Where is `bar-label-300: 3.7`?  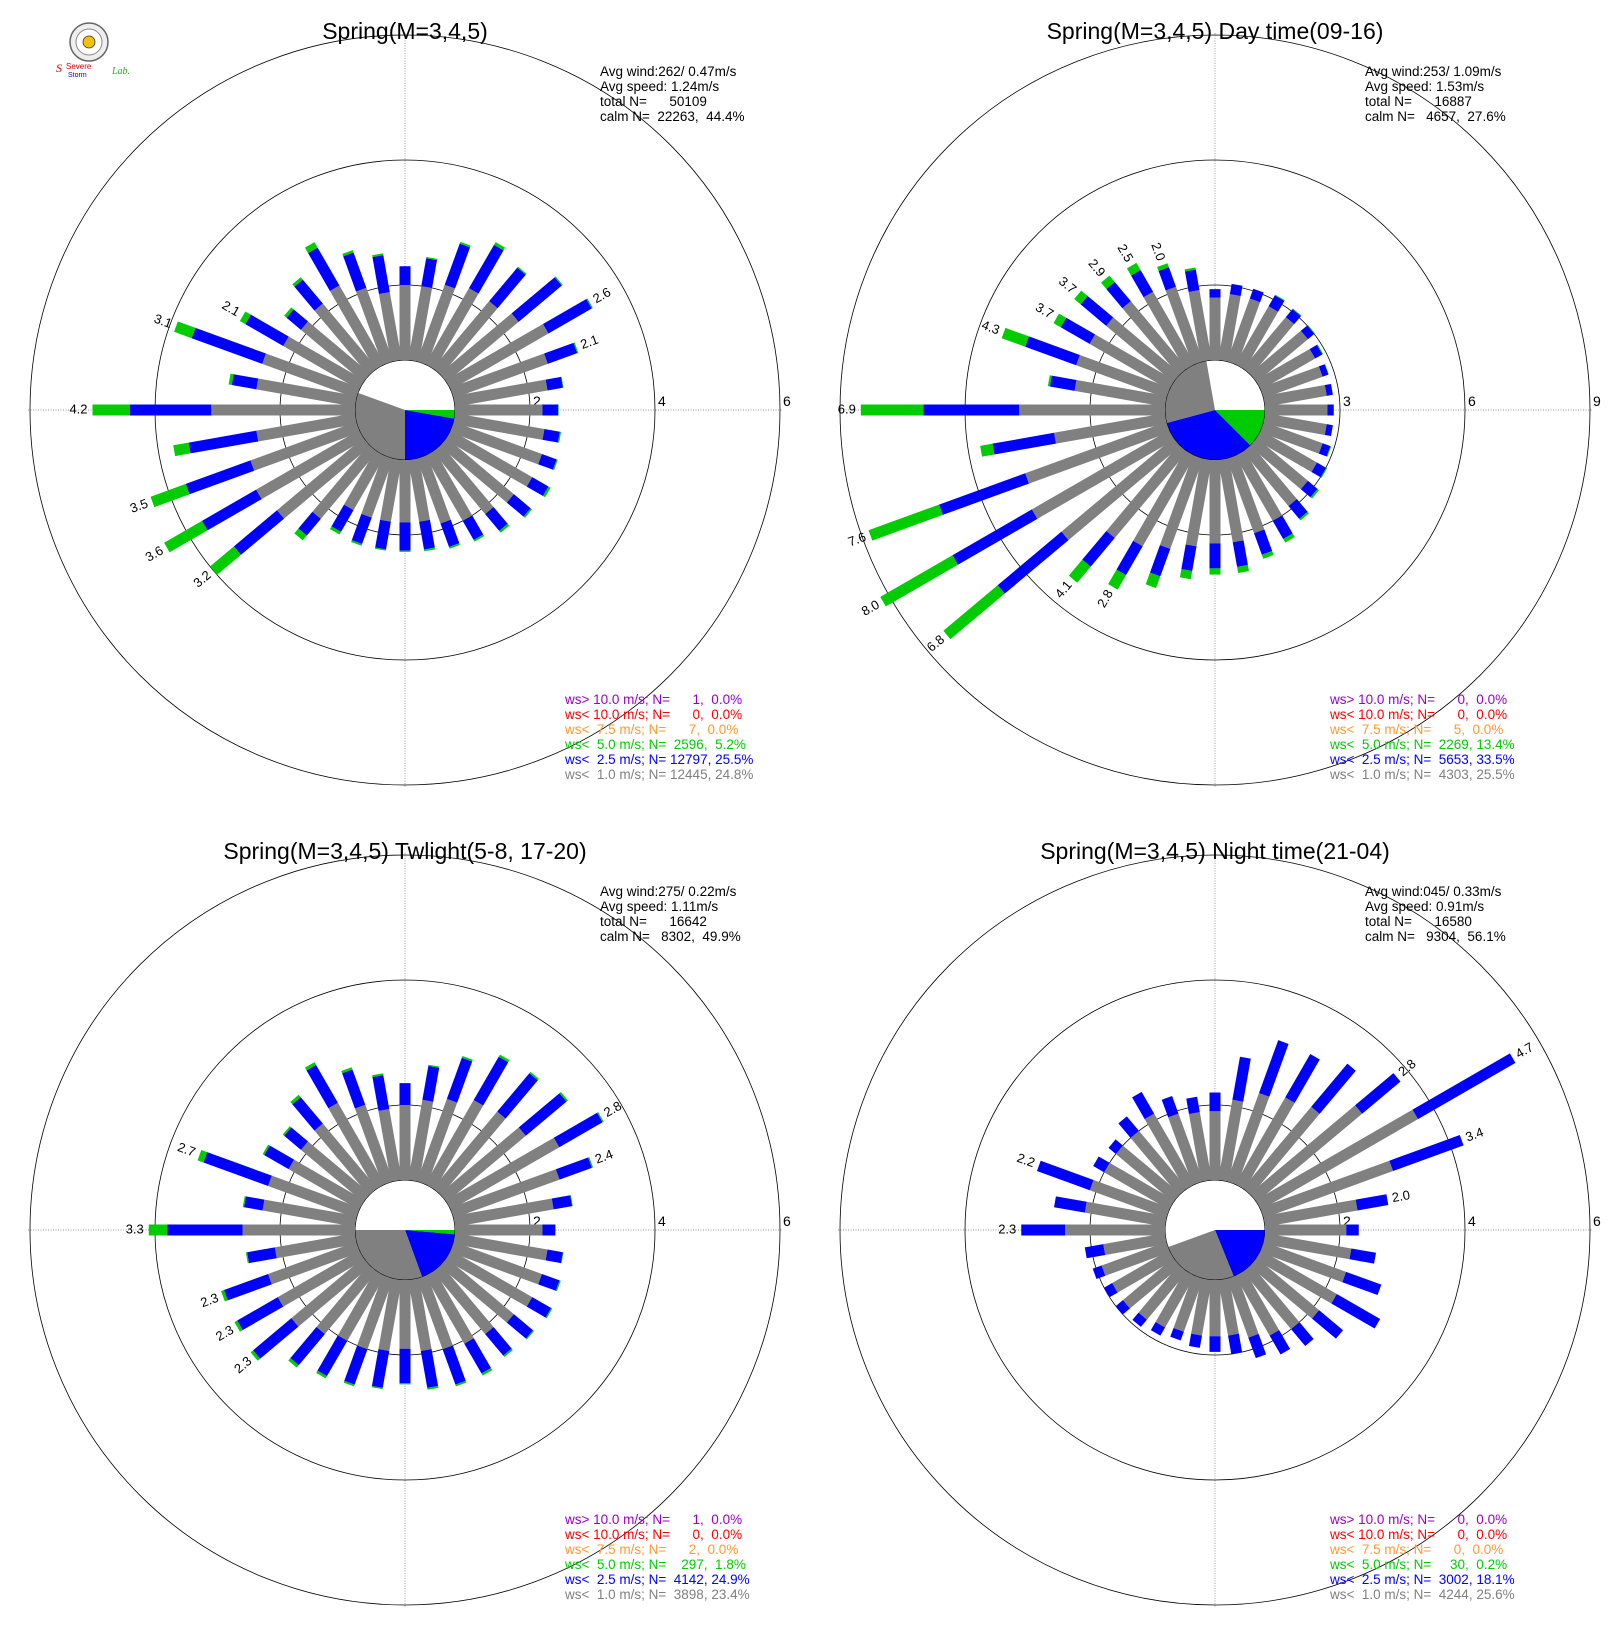
bar-label-300: 3.7 is located at coordinates (1044, 310).